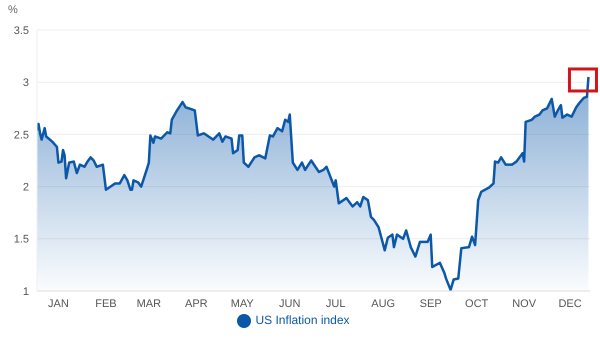 The width and height of the screenshot is (600, 348). I want to click on x-tick-label: JAN, so click(58, 304).